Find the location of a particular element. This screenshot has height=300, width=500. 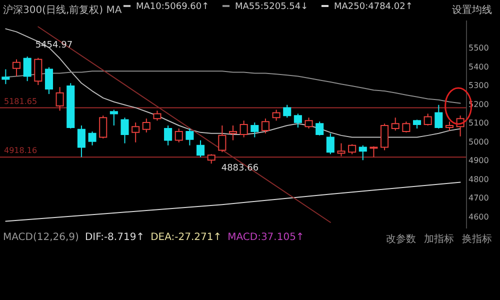

text: MACD(12,26,9) is located at coordinates (41, 237).